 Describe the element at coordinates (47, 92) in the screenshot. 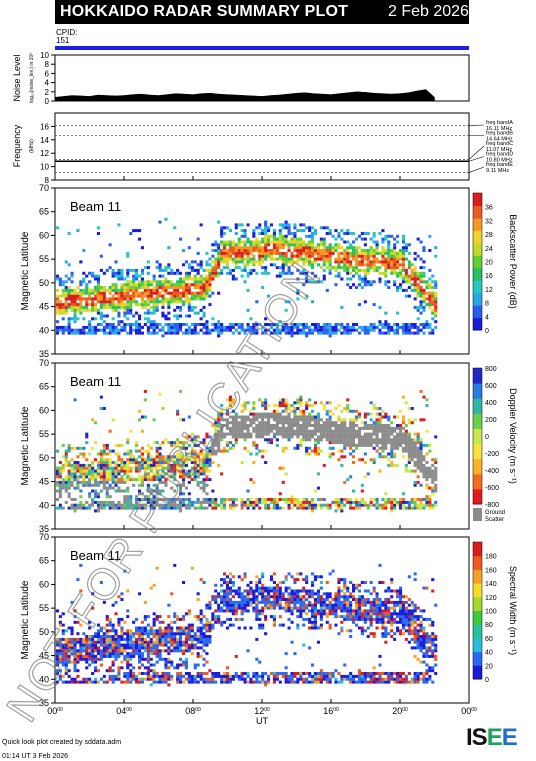

I see `noise-ytick-label-2: 2` at that location.